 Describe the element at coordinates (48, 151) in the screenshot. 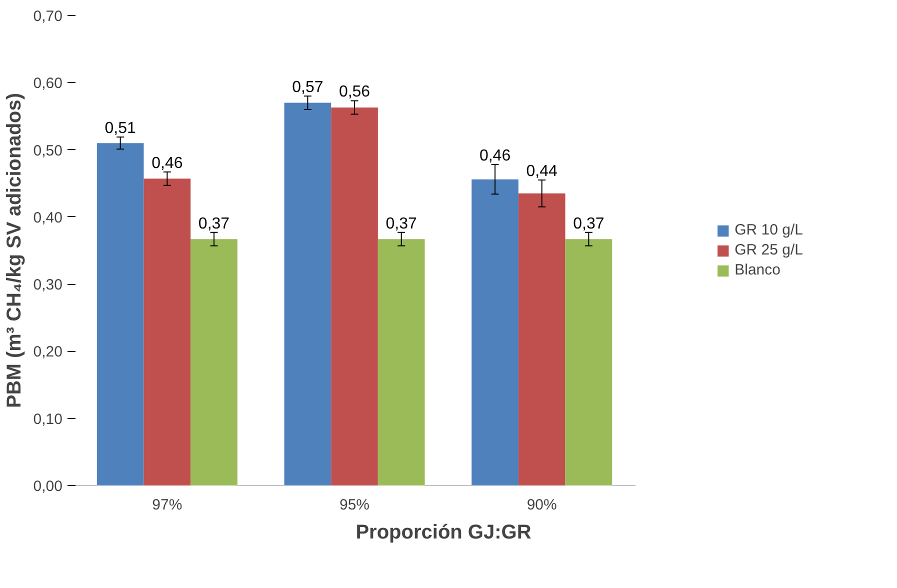

I see `y-tick-label: 0,50` at that location.